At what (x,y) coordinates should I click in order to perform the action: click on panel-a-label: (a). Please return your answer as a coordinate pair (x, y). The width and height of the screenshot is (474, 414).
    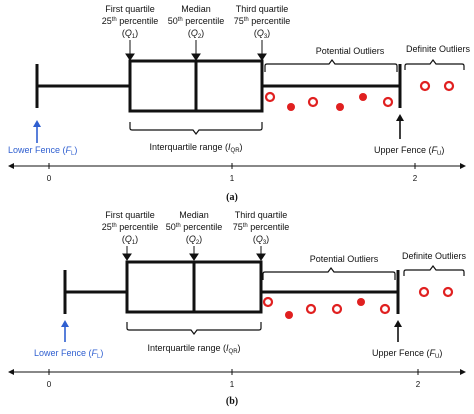
    Looking at the image, I should click on (232, 197).